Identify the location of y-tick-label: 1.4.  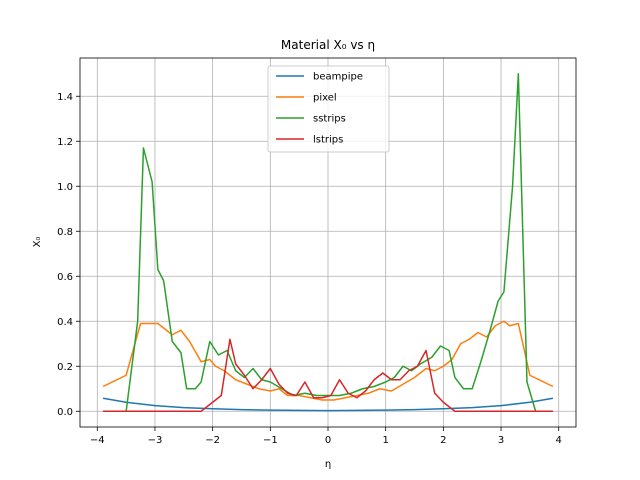
(65, 97).